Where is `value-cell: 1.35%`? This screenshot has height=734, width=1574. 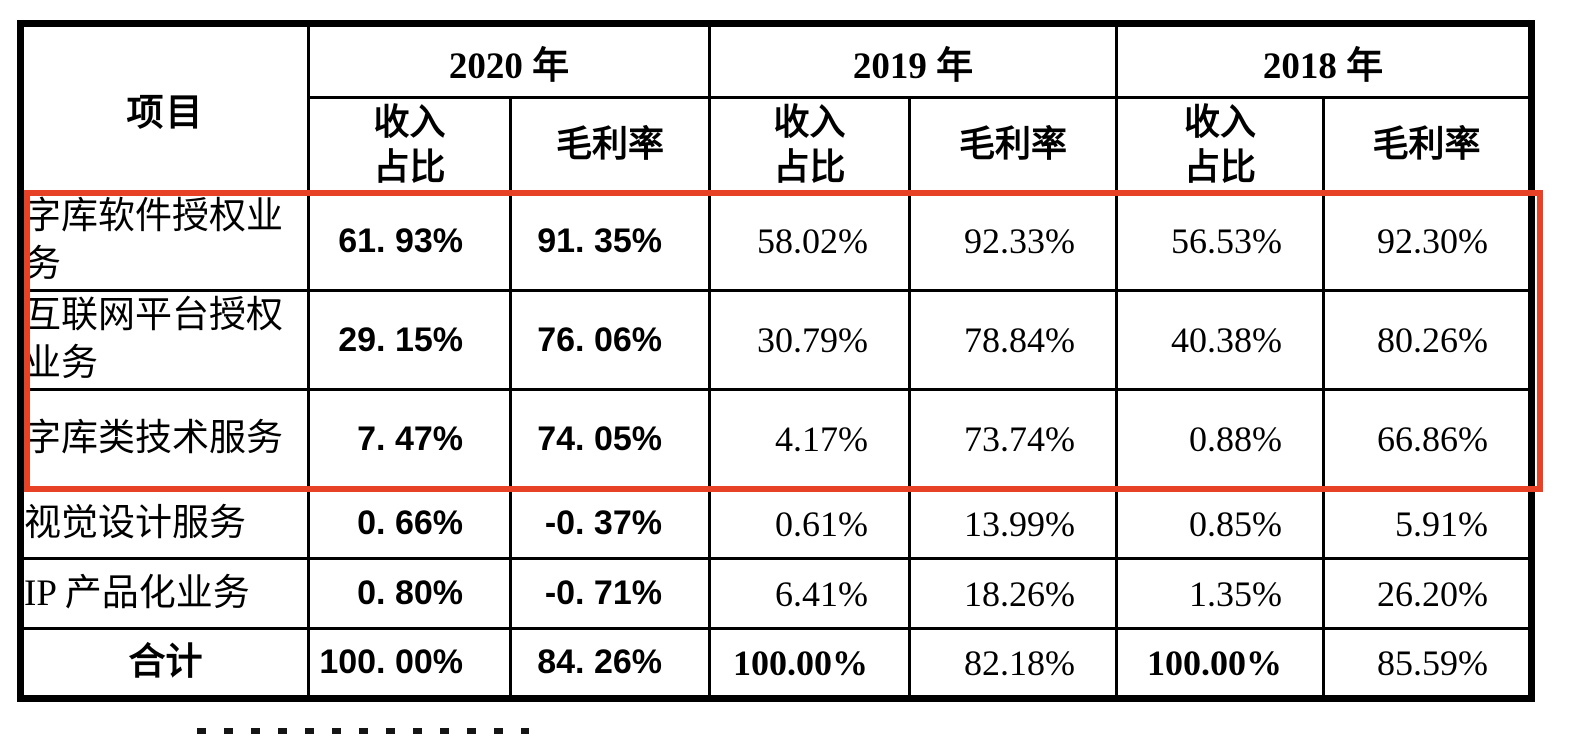 value-cell: 1.35% is located at coordinates (1220, 594).